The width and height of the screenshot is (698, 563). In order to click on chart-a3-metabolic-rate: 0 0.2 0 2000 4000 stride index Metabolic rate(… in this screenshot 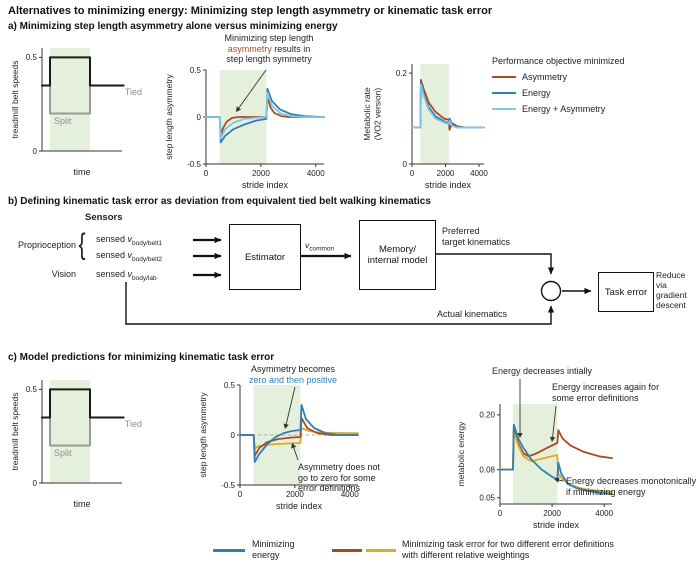, I will do `click(425, 127)`.